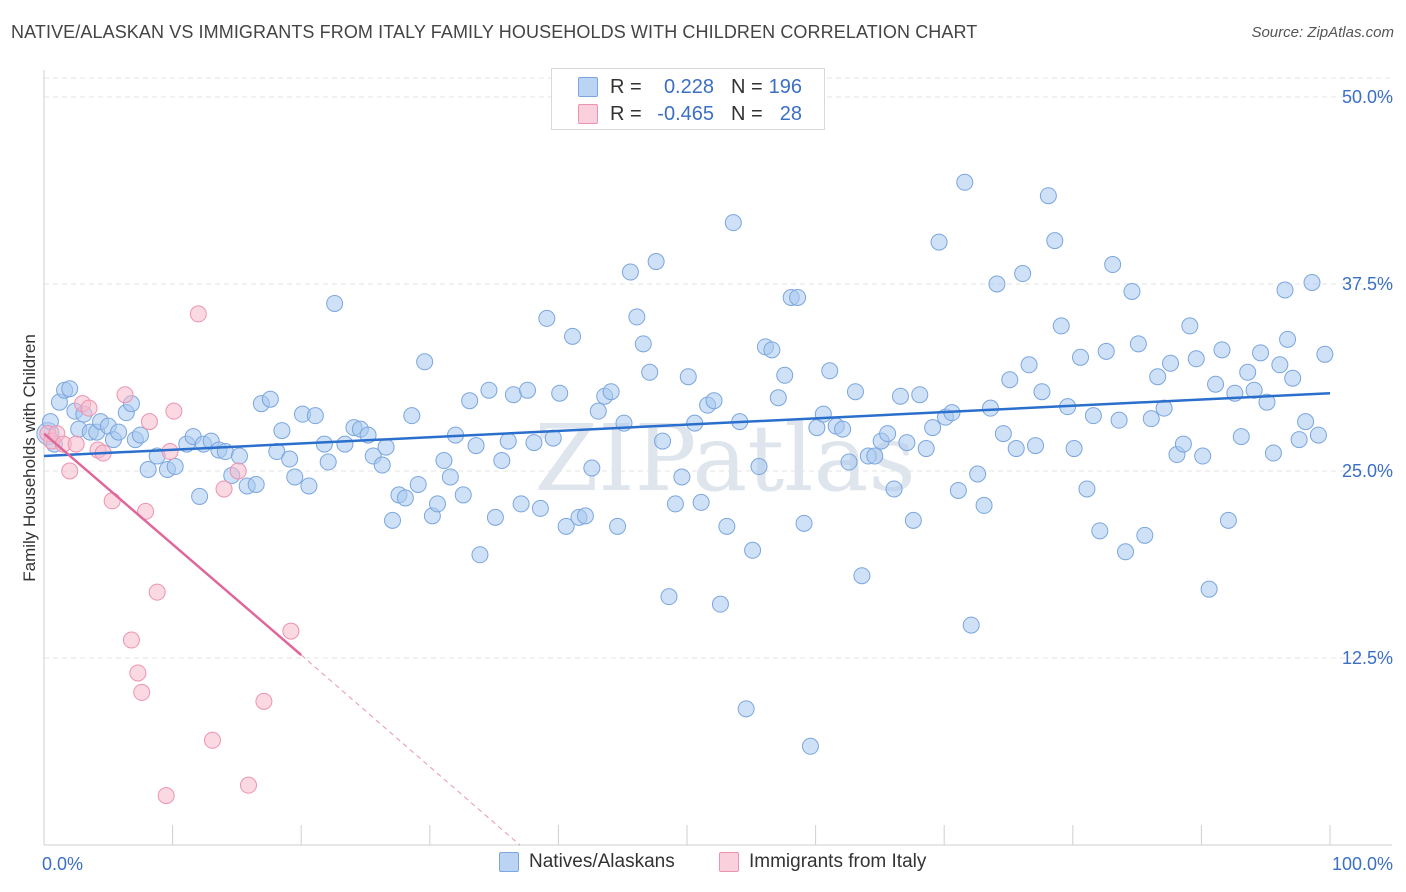 The image size is (1406, 892). I want to click on y-tick-label: 37.5%, so click(1367, 284).